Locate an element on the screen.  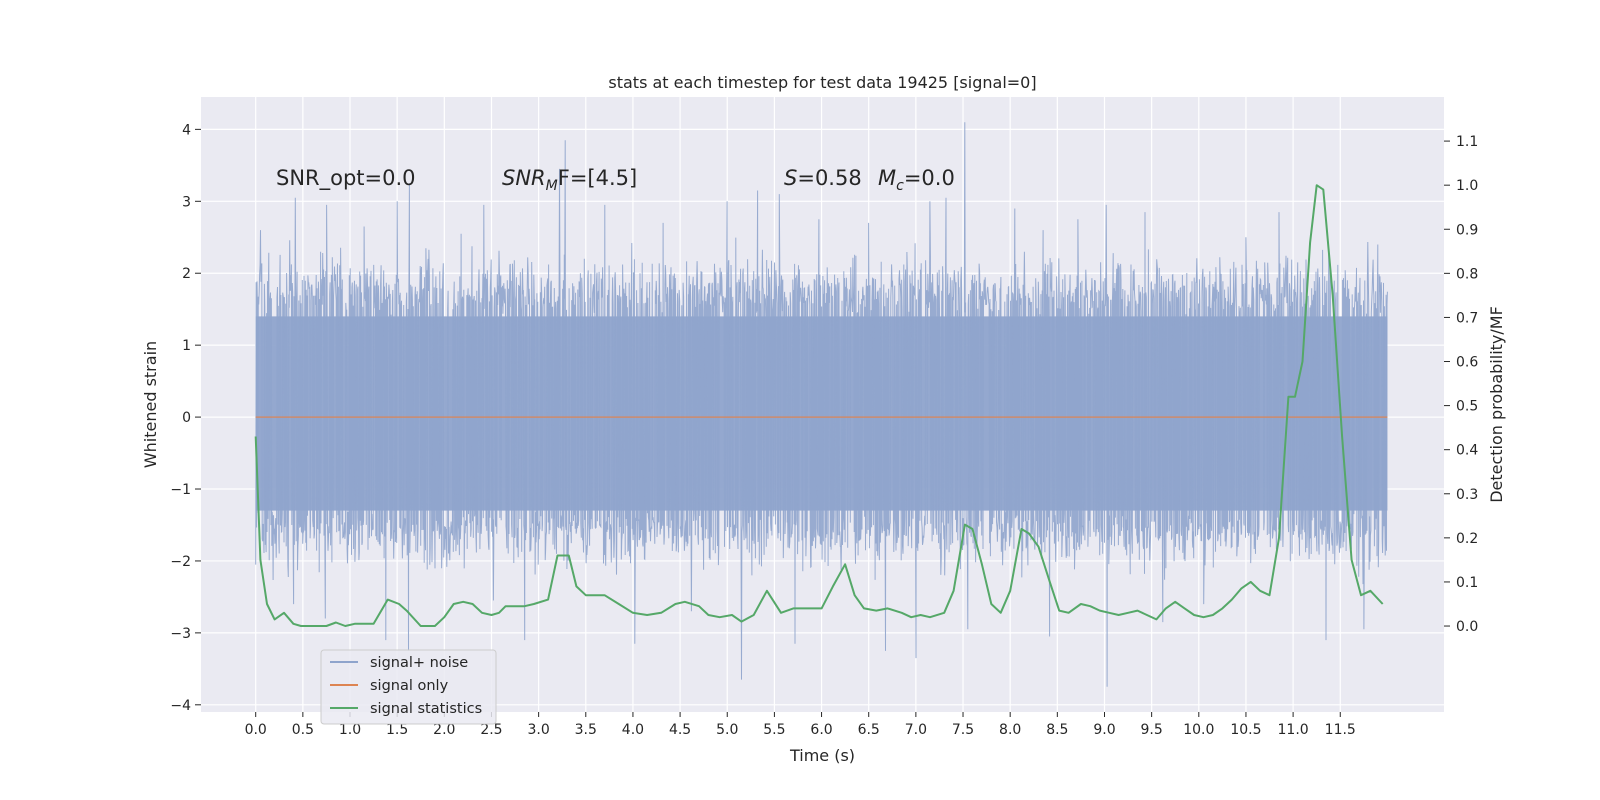
annotation-snr-mf: SNRMF=[4.5] is located at coordinates (569, 180).